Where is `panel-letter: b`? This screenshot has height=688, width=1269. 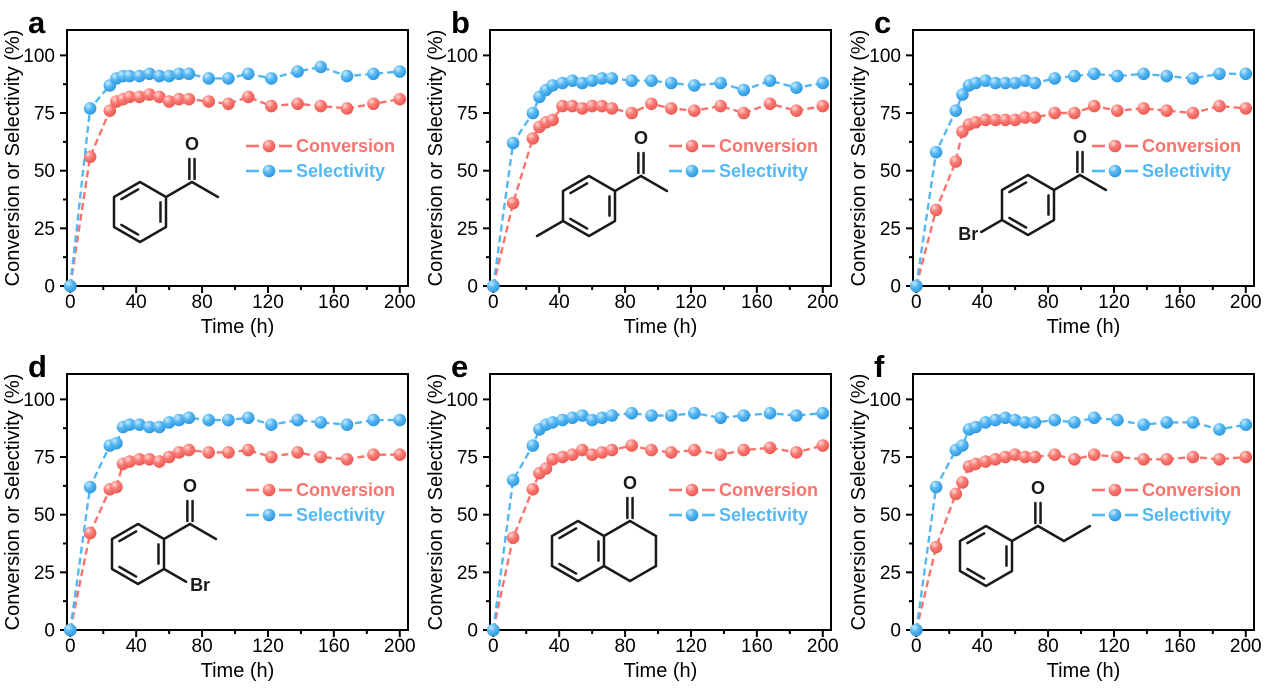 panel-letter: b is located at coordinates (460, 22).